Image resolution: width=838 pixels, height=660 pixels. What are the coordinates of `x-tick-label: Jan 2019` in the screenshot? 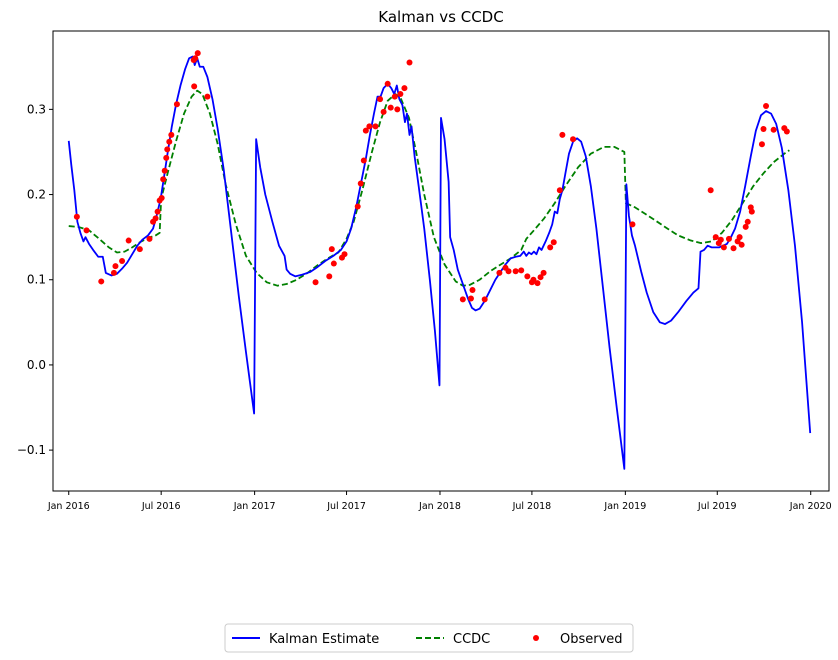 It's located at (624, 506).